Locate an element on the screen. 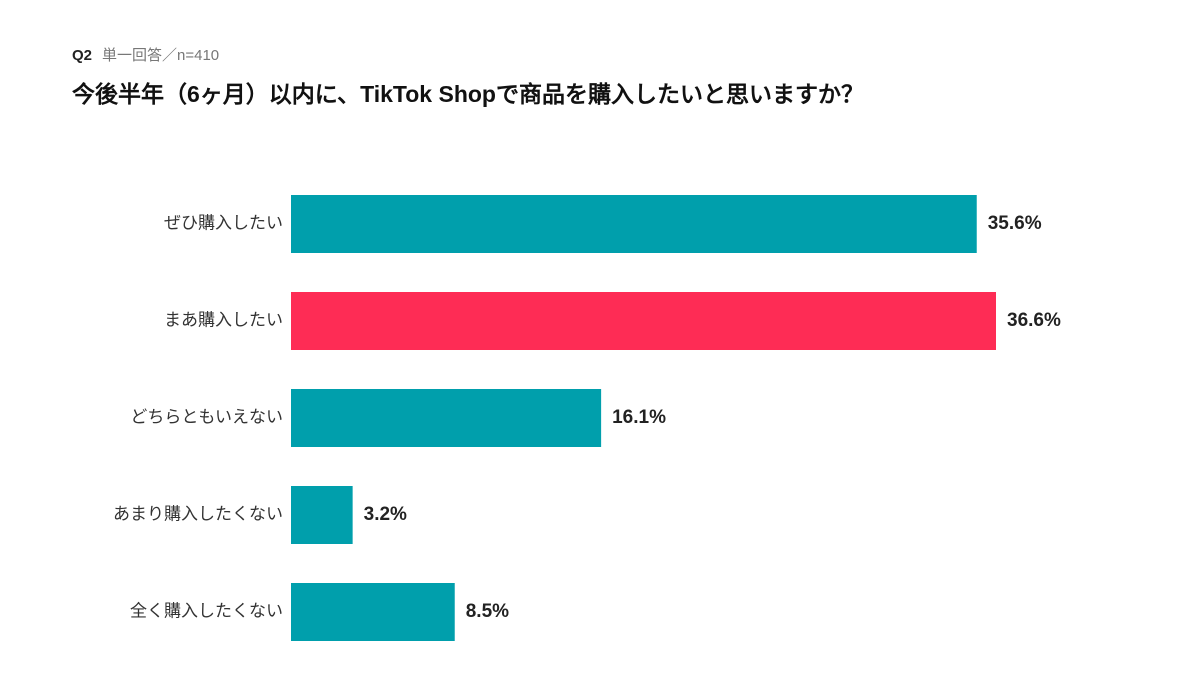 Image resolution: width=1200 pixels, height=675 pixels. chart-title: 今後半年（6ヶ月）以内に、TikTok Shopで商品を購入したいと思いますか？ is located at coordinates (468, 94).